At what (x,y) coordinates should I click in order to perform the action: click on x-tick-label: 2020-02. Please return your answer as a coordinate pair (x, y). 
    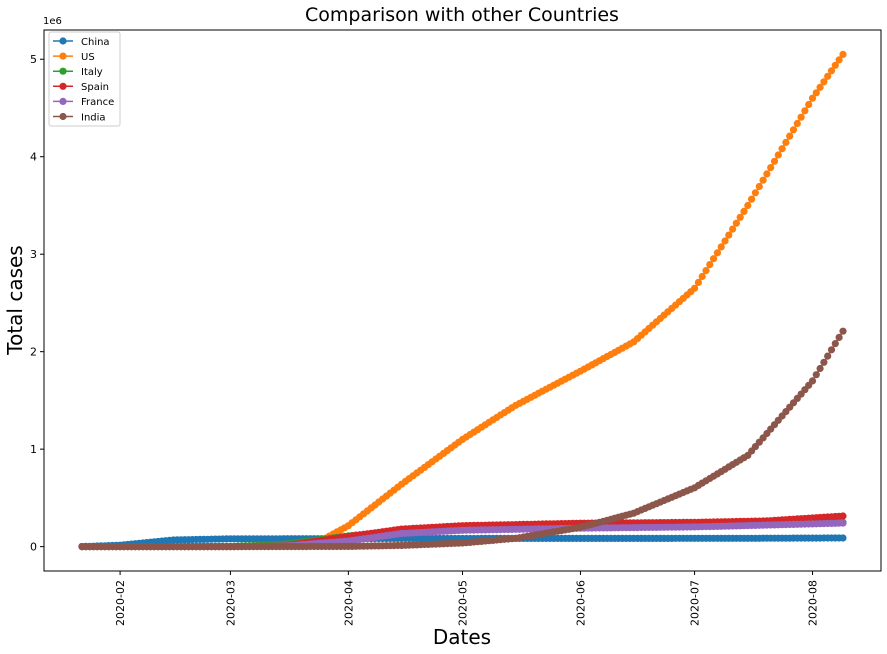
    Looking at the image, I should click on (120, 603).